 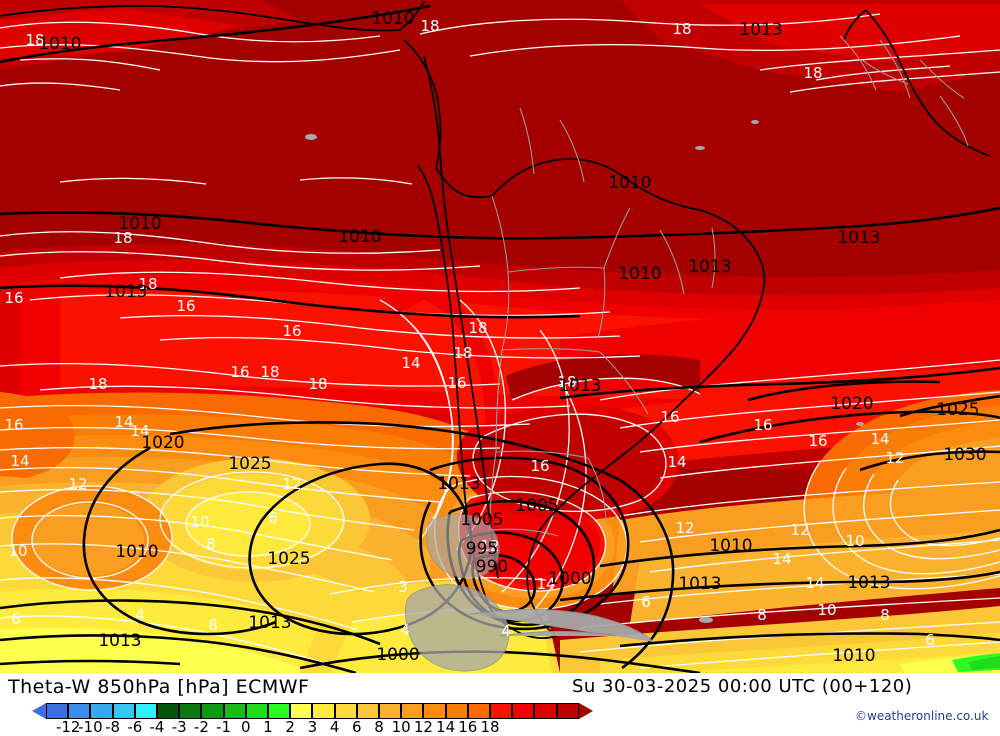 What do you see at coordinates (159, 687) in the screenshot?
I see `page-title: Theta-W 850hPa [hPa] ECMWF` at bounding box center [159, 687].